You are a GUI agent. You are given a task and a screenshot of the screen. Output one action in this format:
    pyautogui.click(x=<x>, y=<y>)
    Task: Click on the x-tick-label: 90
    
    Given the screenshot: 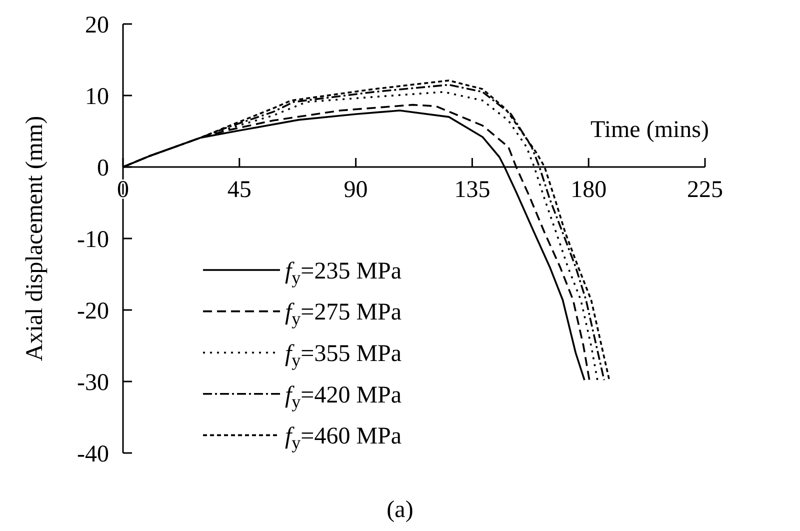 What is the action you would take?
    pyautogui.click(x=356, y=190)
    